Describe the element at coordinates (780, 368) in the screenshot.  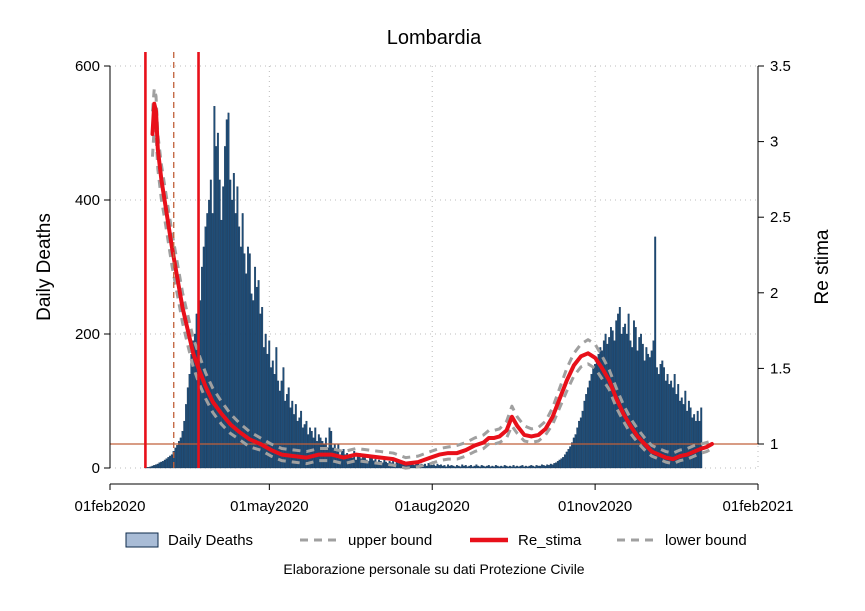
I see `y2-tick-label: 1.5` at that location.